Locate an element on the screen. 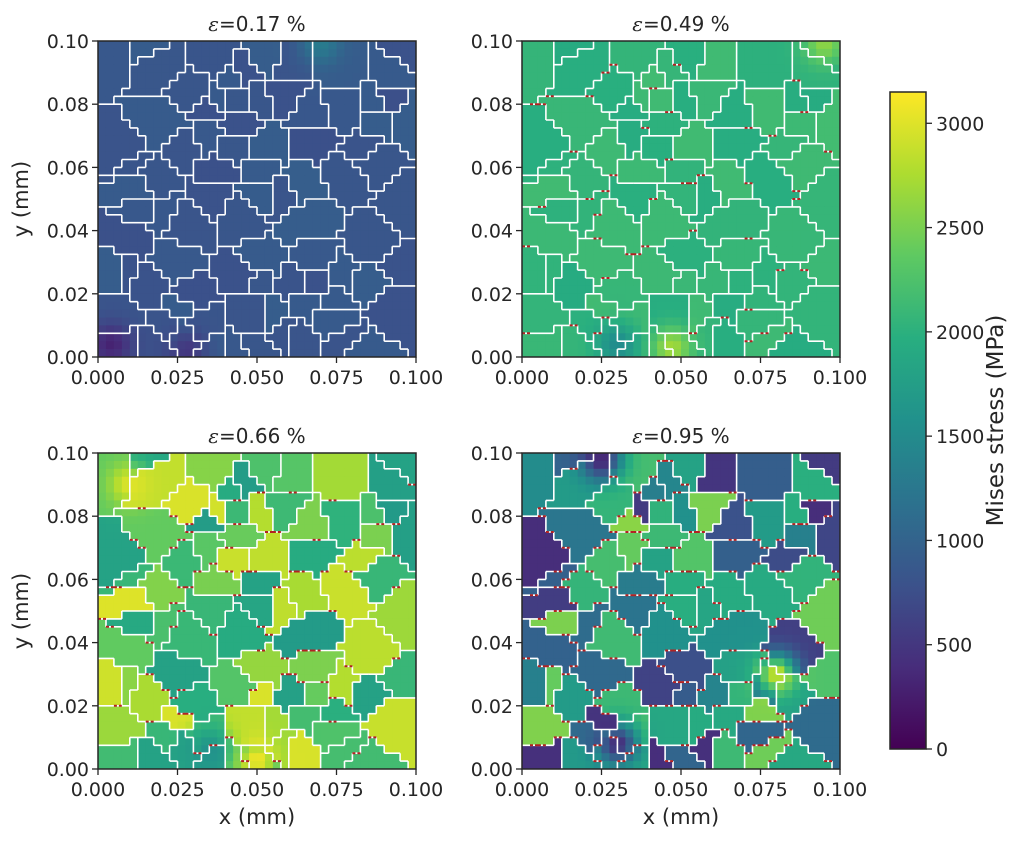 The height and width of the screenshot is (845, 1030). colorbar-label: Mises stress (MPa) is located at coordinates (996, 421).